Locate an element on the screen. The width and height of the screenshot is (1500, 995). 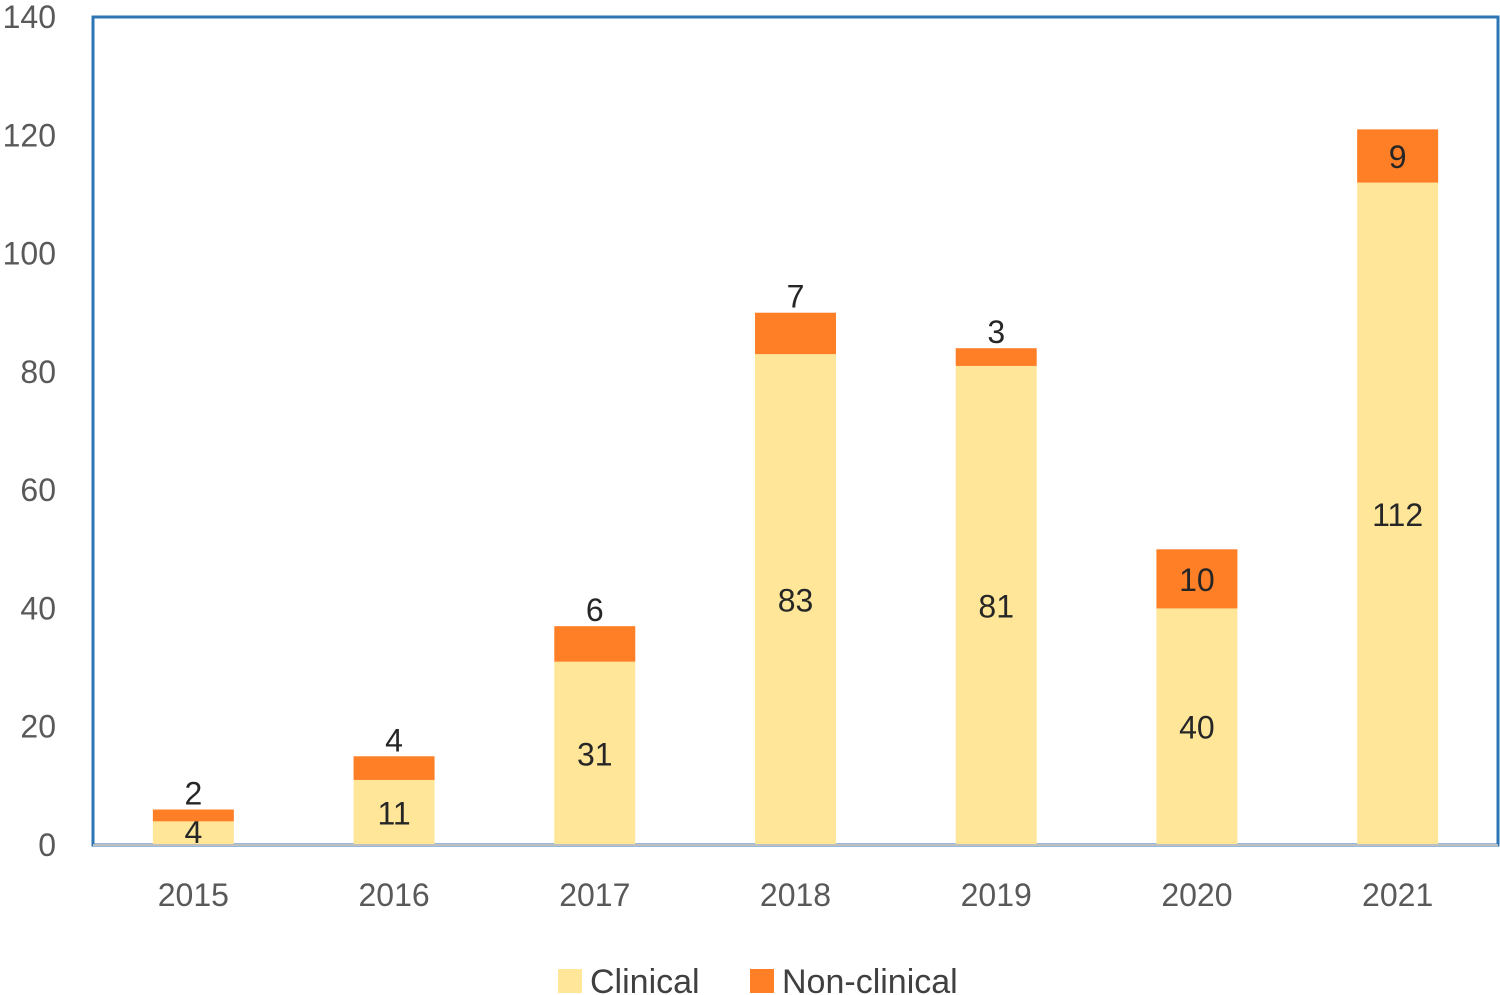
data-label-clinical: 40 is located at coordinates (1197, 728).